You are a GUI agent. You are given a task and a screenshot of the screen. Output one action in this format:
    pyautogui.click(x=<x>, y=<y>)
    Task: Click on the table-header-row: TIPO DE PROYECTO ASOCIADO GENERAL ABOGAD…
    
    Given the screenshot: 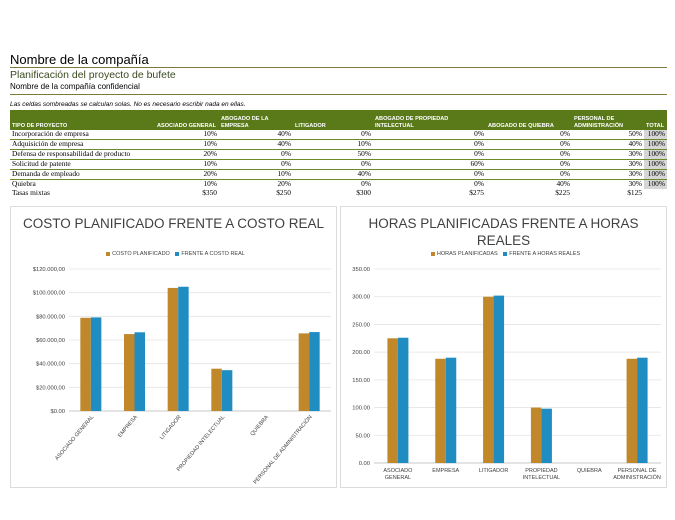 What is the action you would take?
    pyautogui.click(x=338, y=120)
    